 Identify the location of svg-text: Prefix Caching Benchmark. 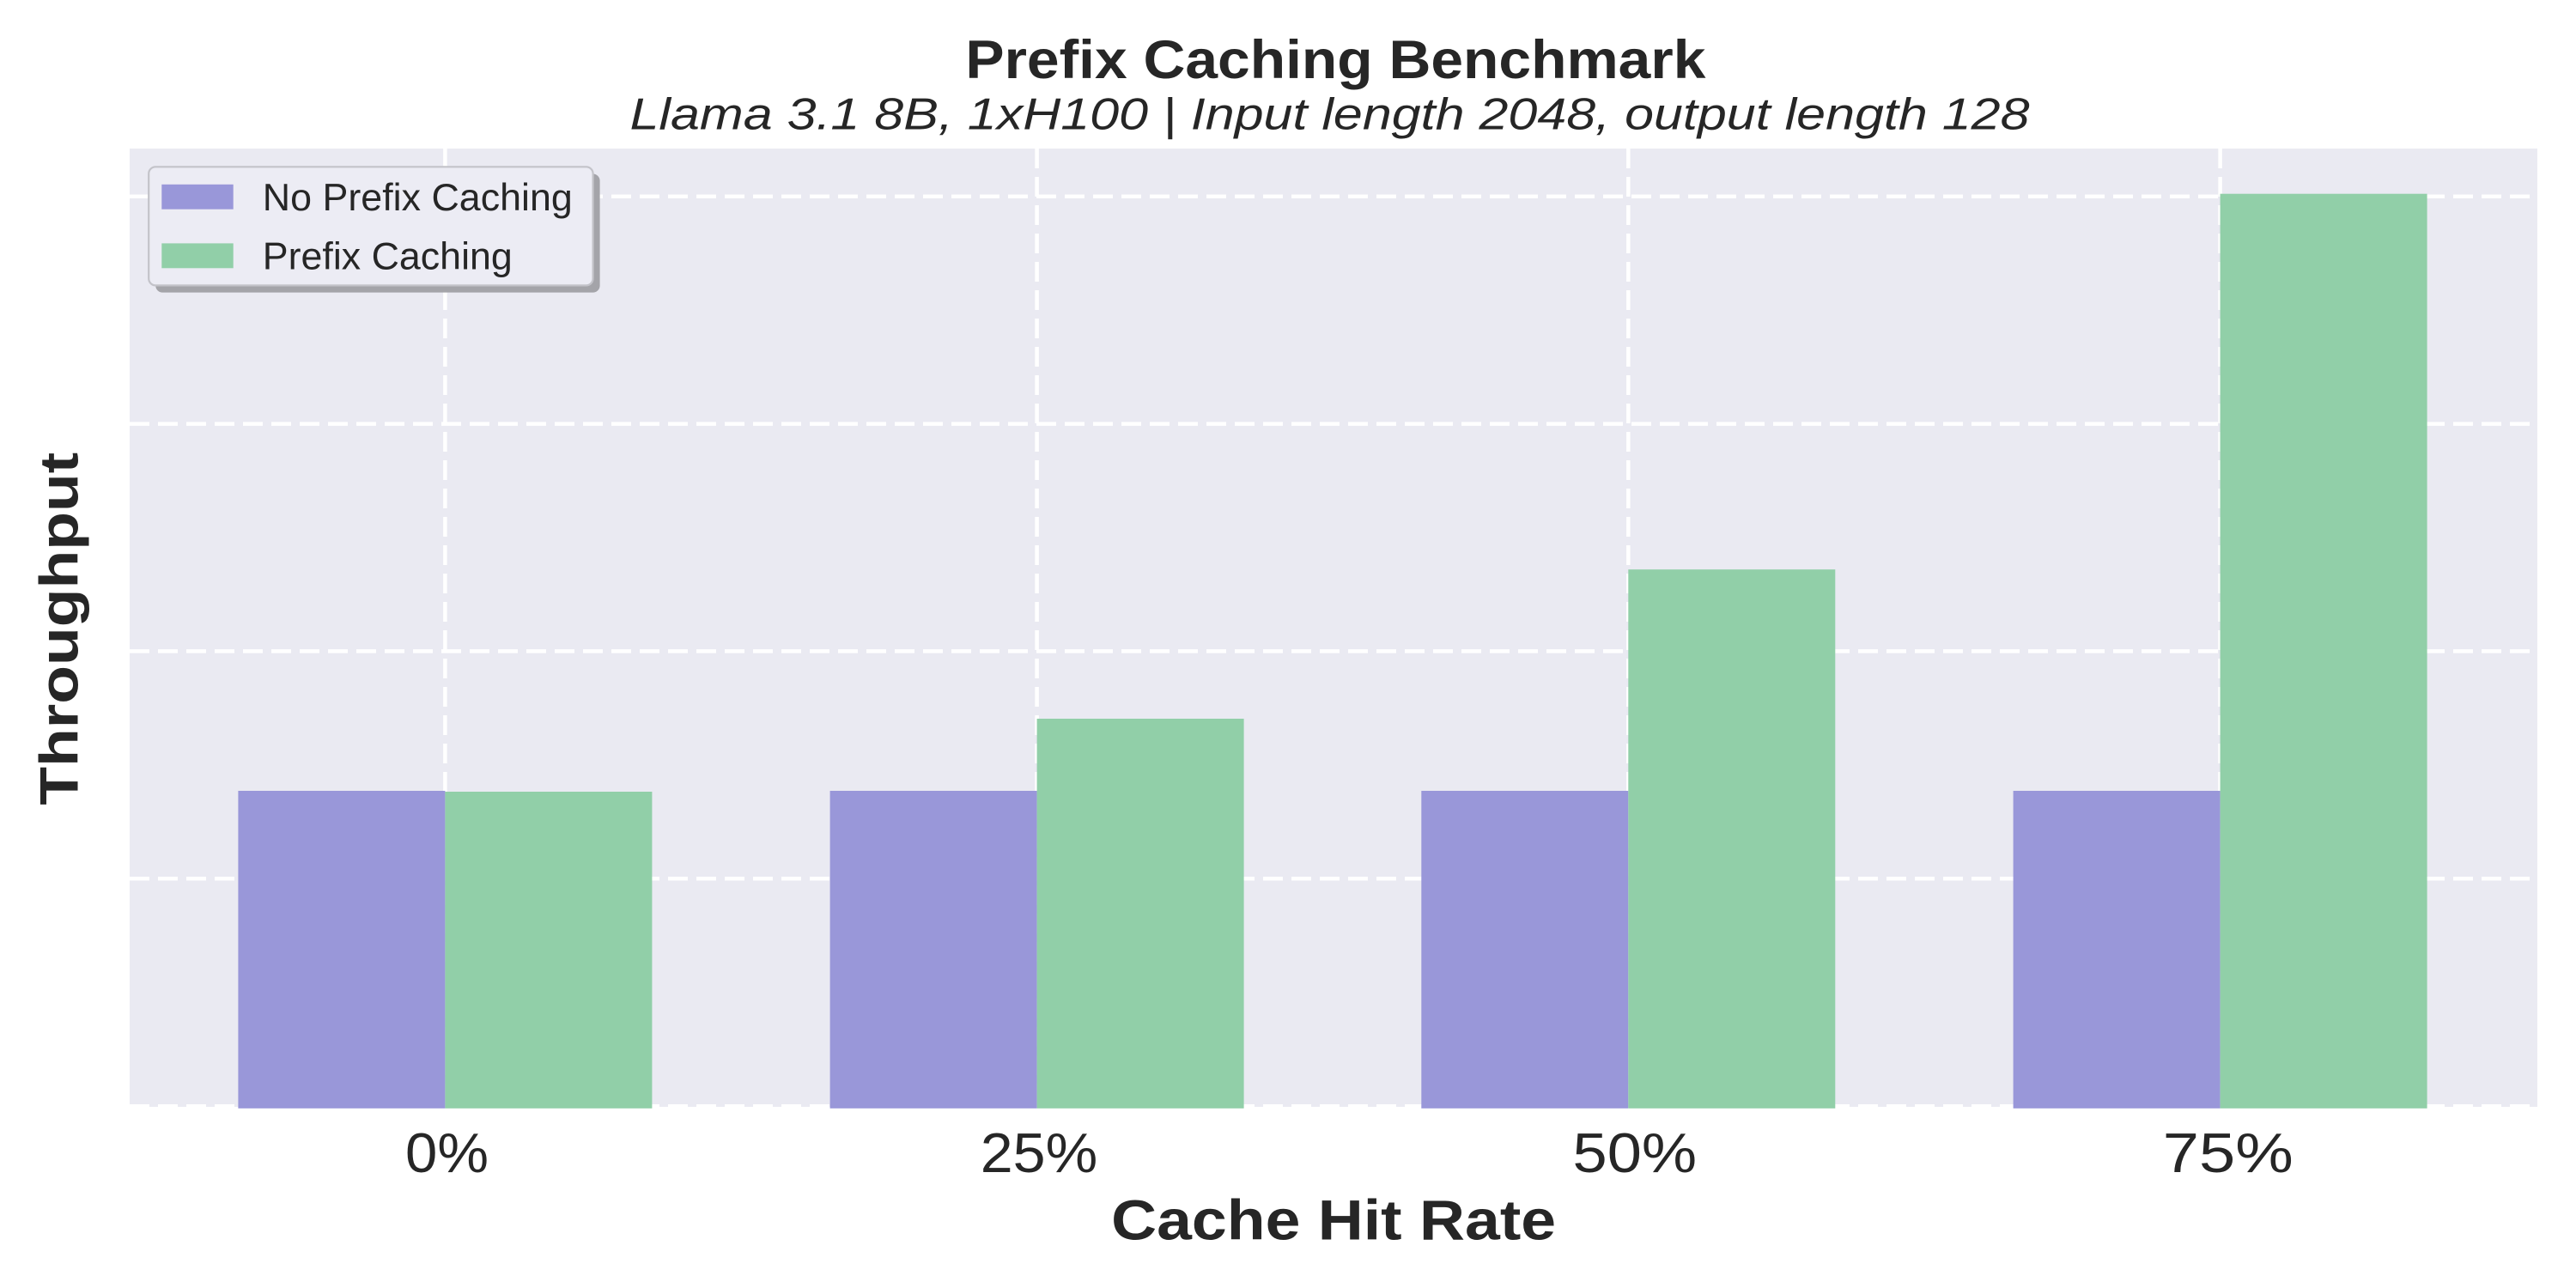
(1335, 60).